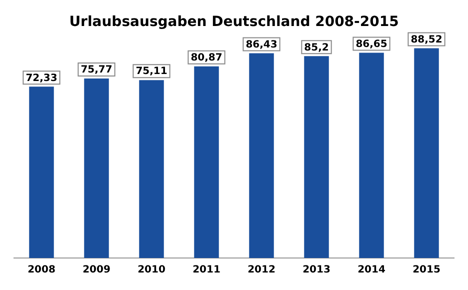 The image size is (468, 290). What do you see at coordinates (372, 270) in the screenshot?
I see `x-tick-label: 2014` at bounding box center [372, 270].